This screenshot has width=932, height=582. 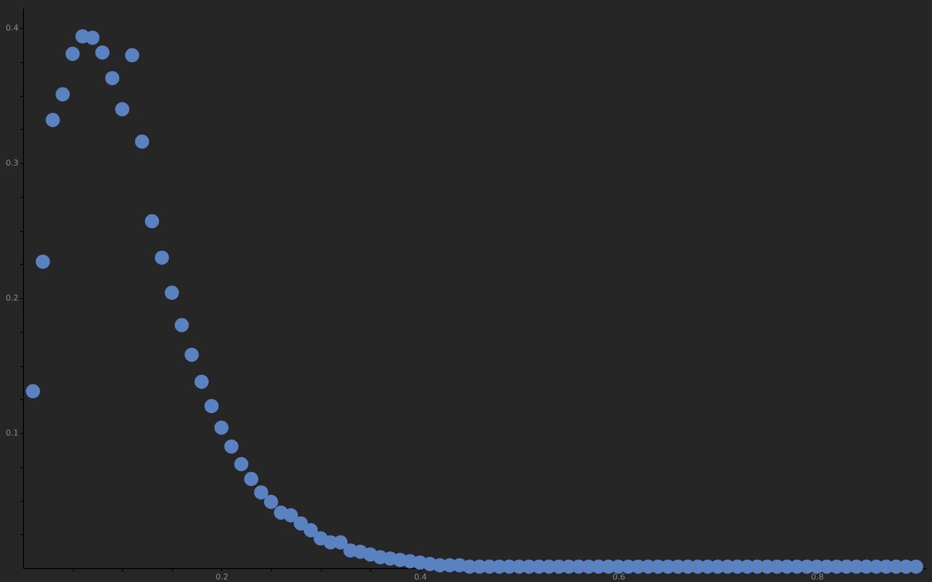 I want to click on x-tick-label: 0.4, so click(x=420, y=577).